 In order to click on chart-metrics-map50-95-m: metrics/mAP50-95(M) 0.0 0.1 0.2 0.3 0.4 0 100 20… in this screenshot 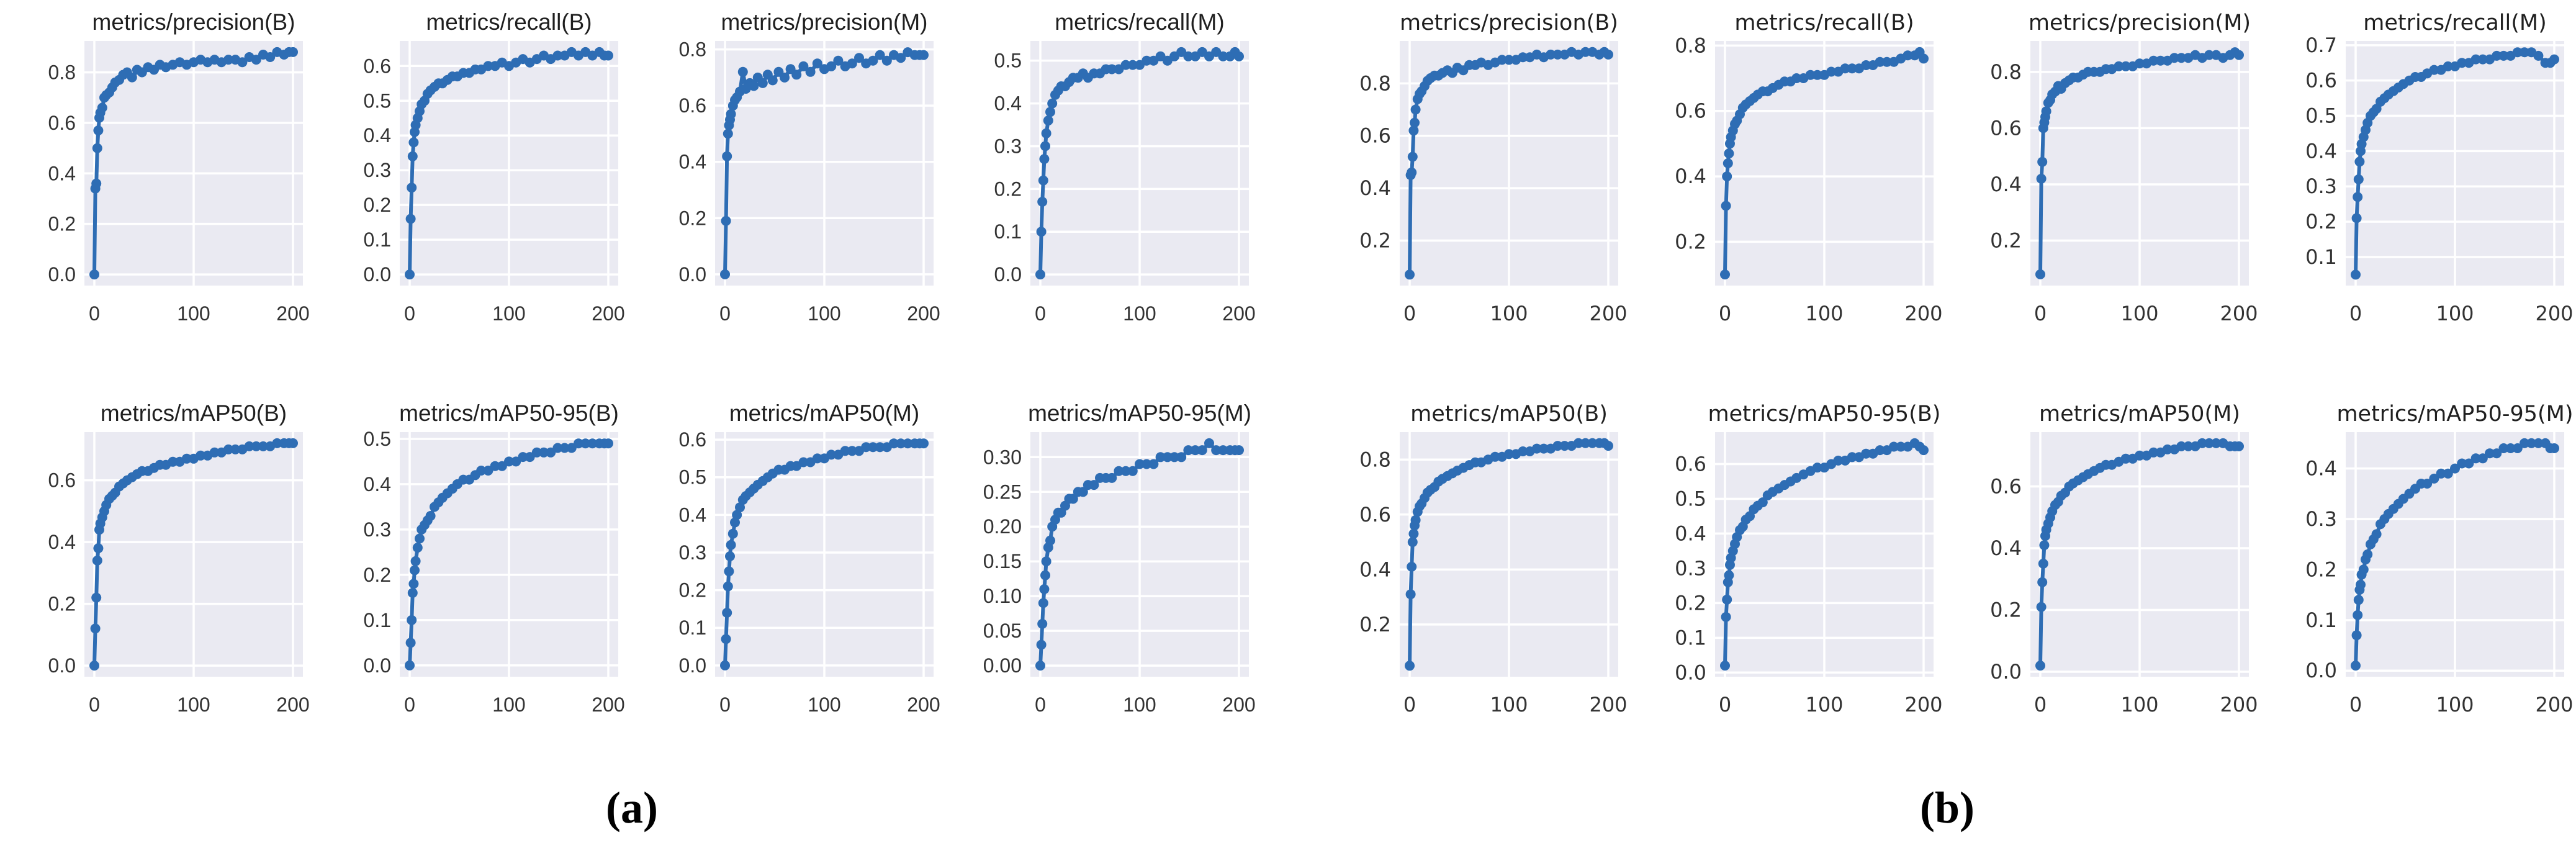, I will do `click(2420, 571)`.